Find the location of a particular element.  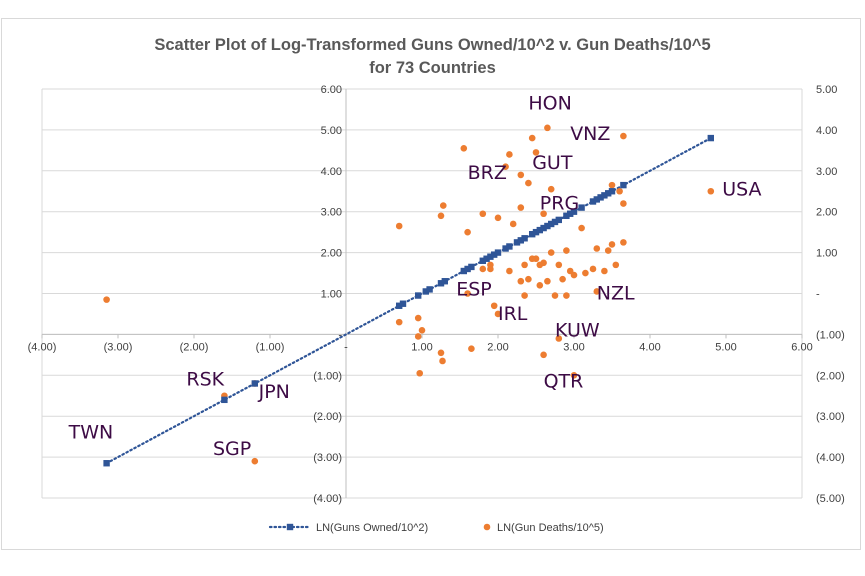

x-tick-label: 2.00 is located at coordinates (497, 347).